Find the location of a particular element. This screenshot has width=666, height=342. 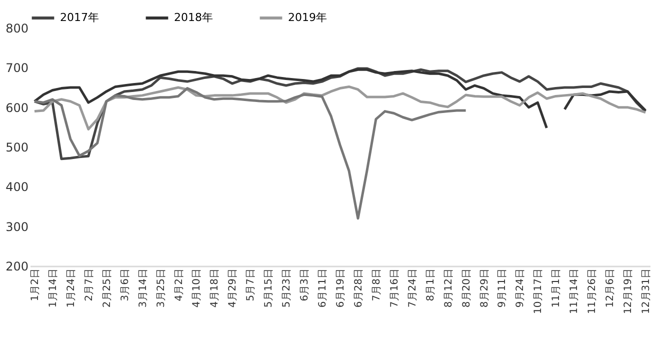

x-tick-label: 11月26日 is located at coordinates (592, 291).